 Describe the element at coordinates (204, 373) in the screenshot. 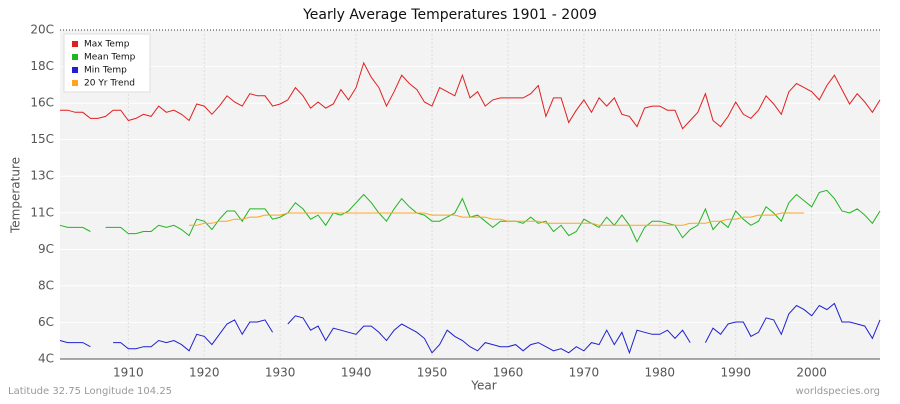

I see `x-tick-label: 1920` at that location.